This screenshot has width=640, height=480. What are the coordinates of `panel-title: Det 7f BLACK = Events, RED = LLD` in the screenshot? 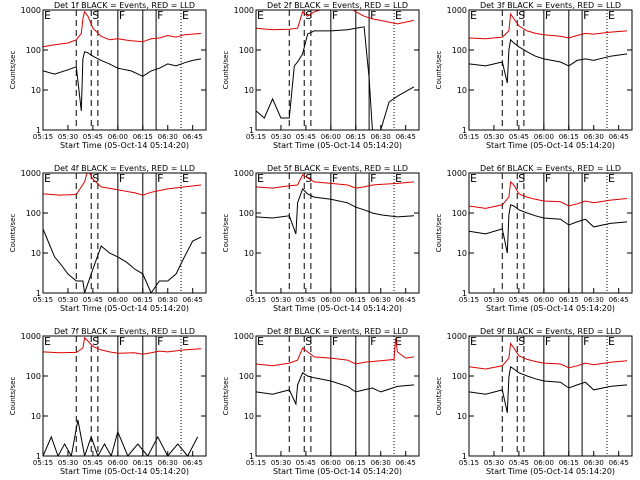 It's located at (124, 331).